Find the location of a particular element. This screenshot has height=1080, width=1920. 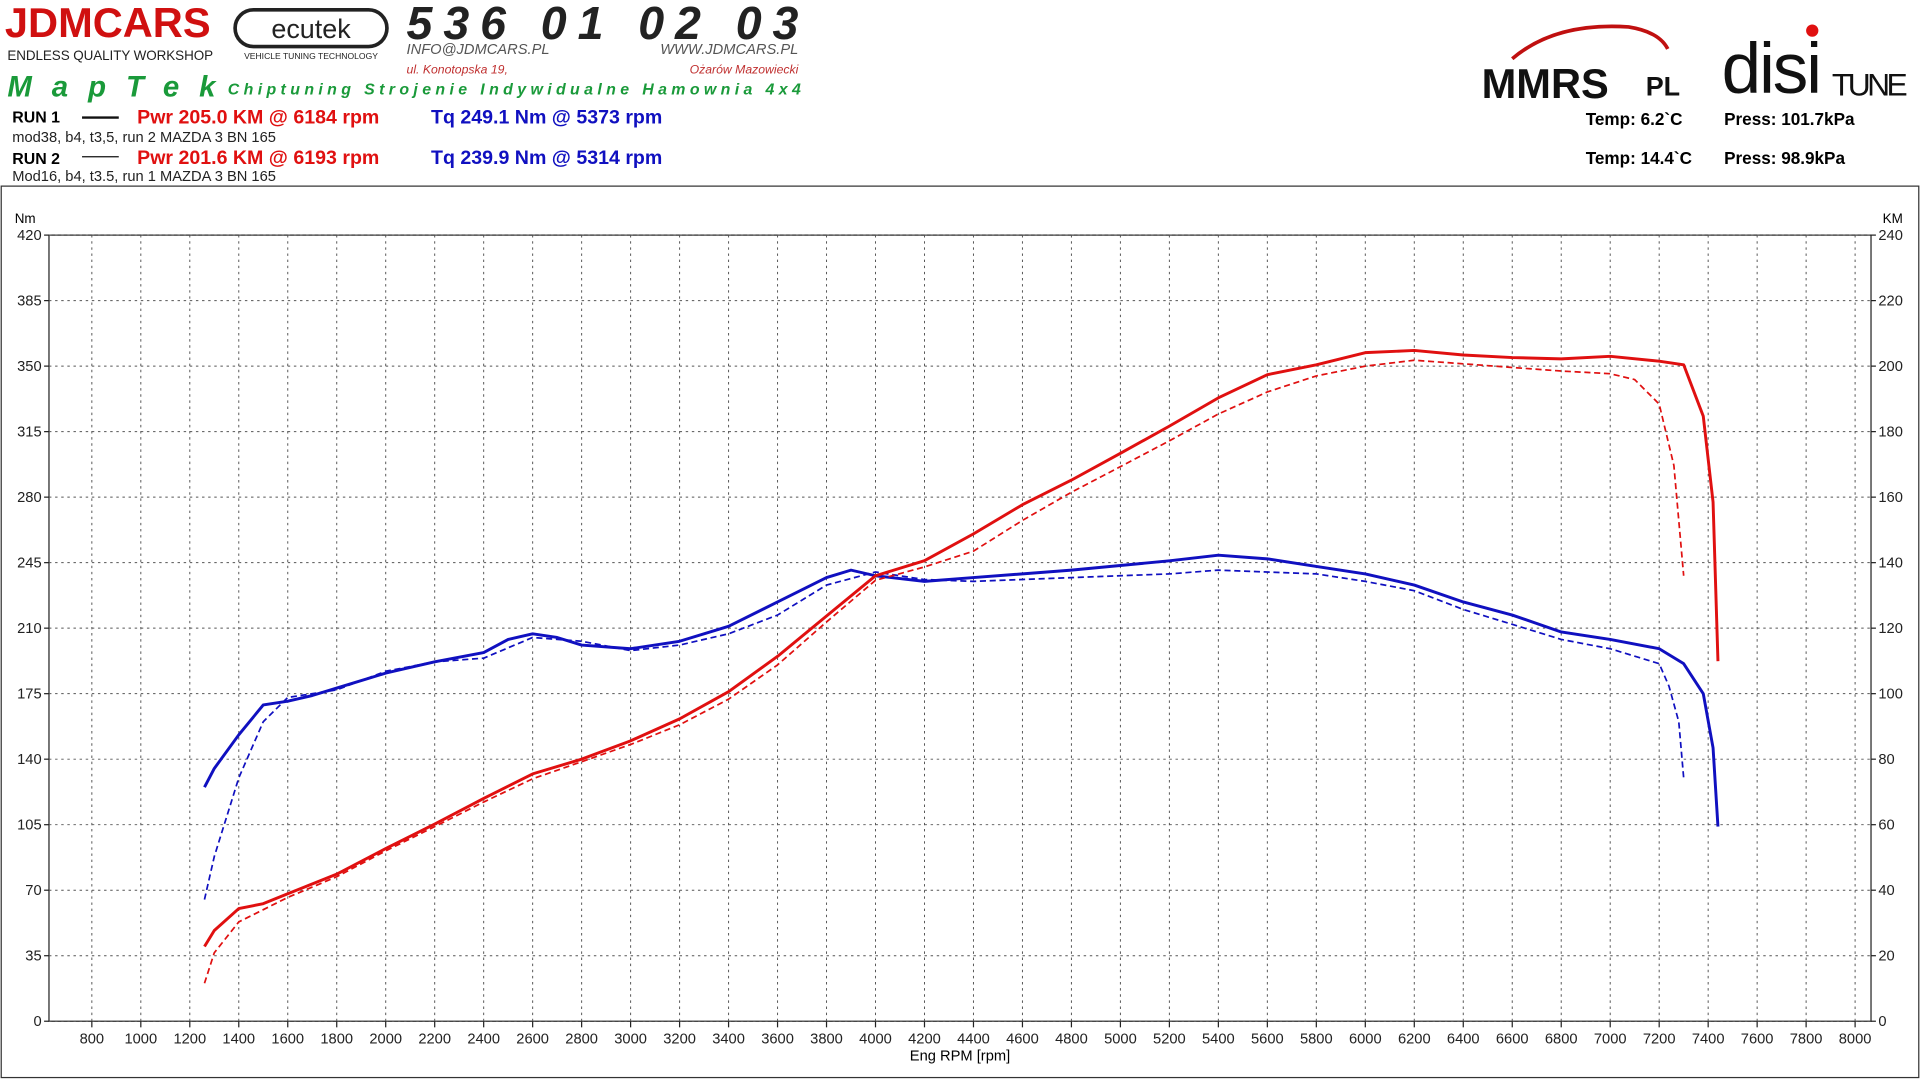

website: WWW.JDMCARS.PL is located at coordinates (729, 50).